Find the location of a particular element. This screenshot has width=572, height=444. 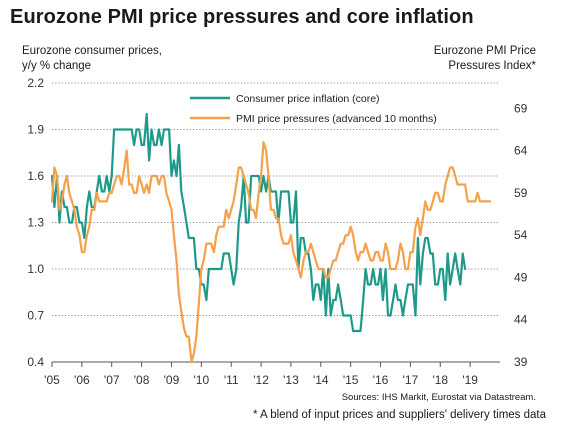

left-tick-label: 1.9 is located at coordinates (35, 130).